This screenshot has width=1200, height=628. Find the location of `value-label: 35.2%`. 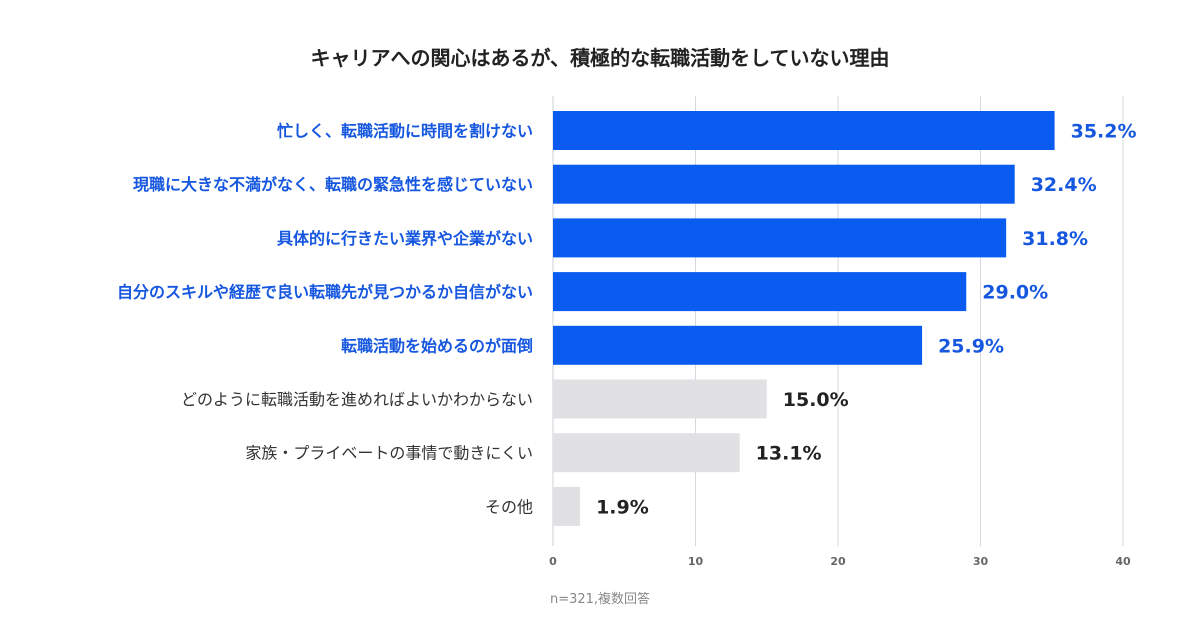

value-label: 35.2% is located at coordinates (1104, 132).